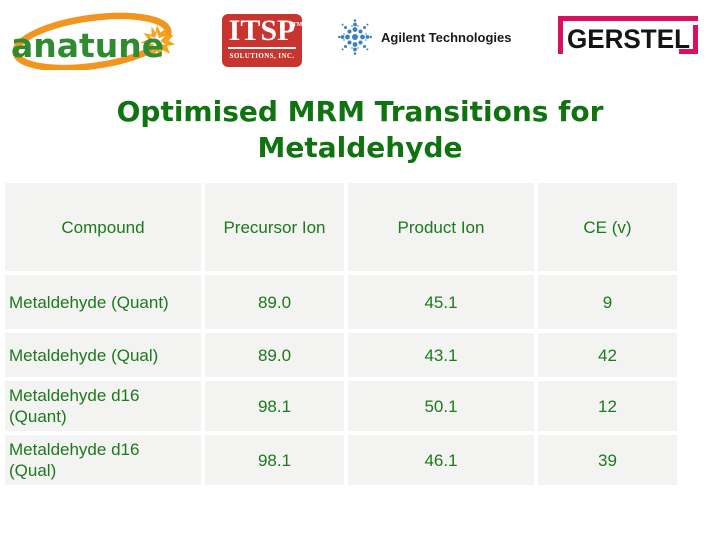  Describe the element at coordinates (441, 355) in the screenshot. I see `product-ion-cell: 43.1` at that location.